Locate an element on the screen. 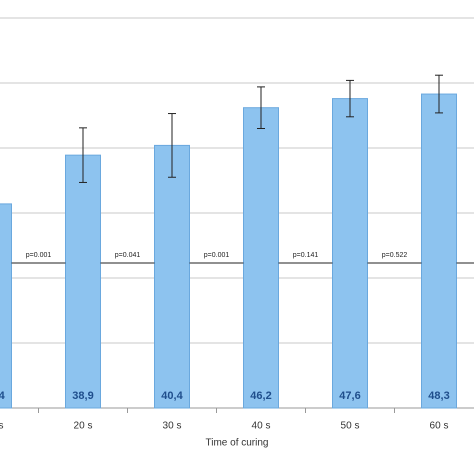 The image size is (474, 474). data-label: 47,6 is located at coordinates (349, 396).